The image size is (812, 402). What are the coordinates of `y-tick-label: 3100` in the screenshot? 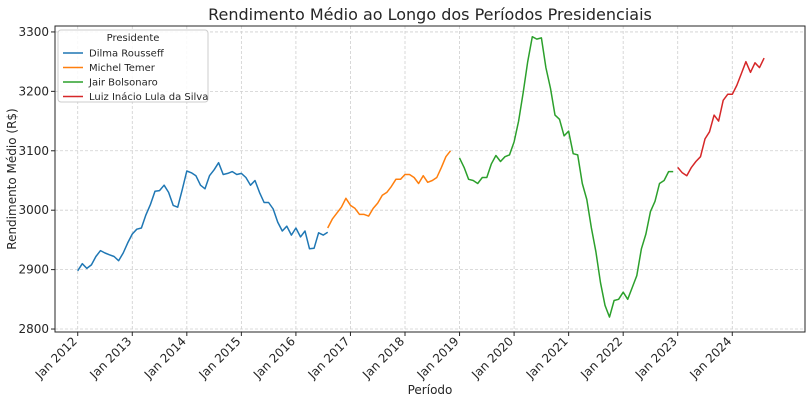 It's located at (33, 151).